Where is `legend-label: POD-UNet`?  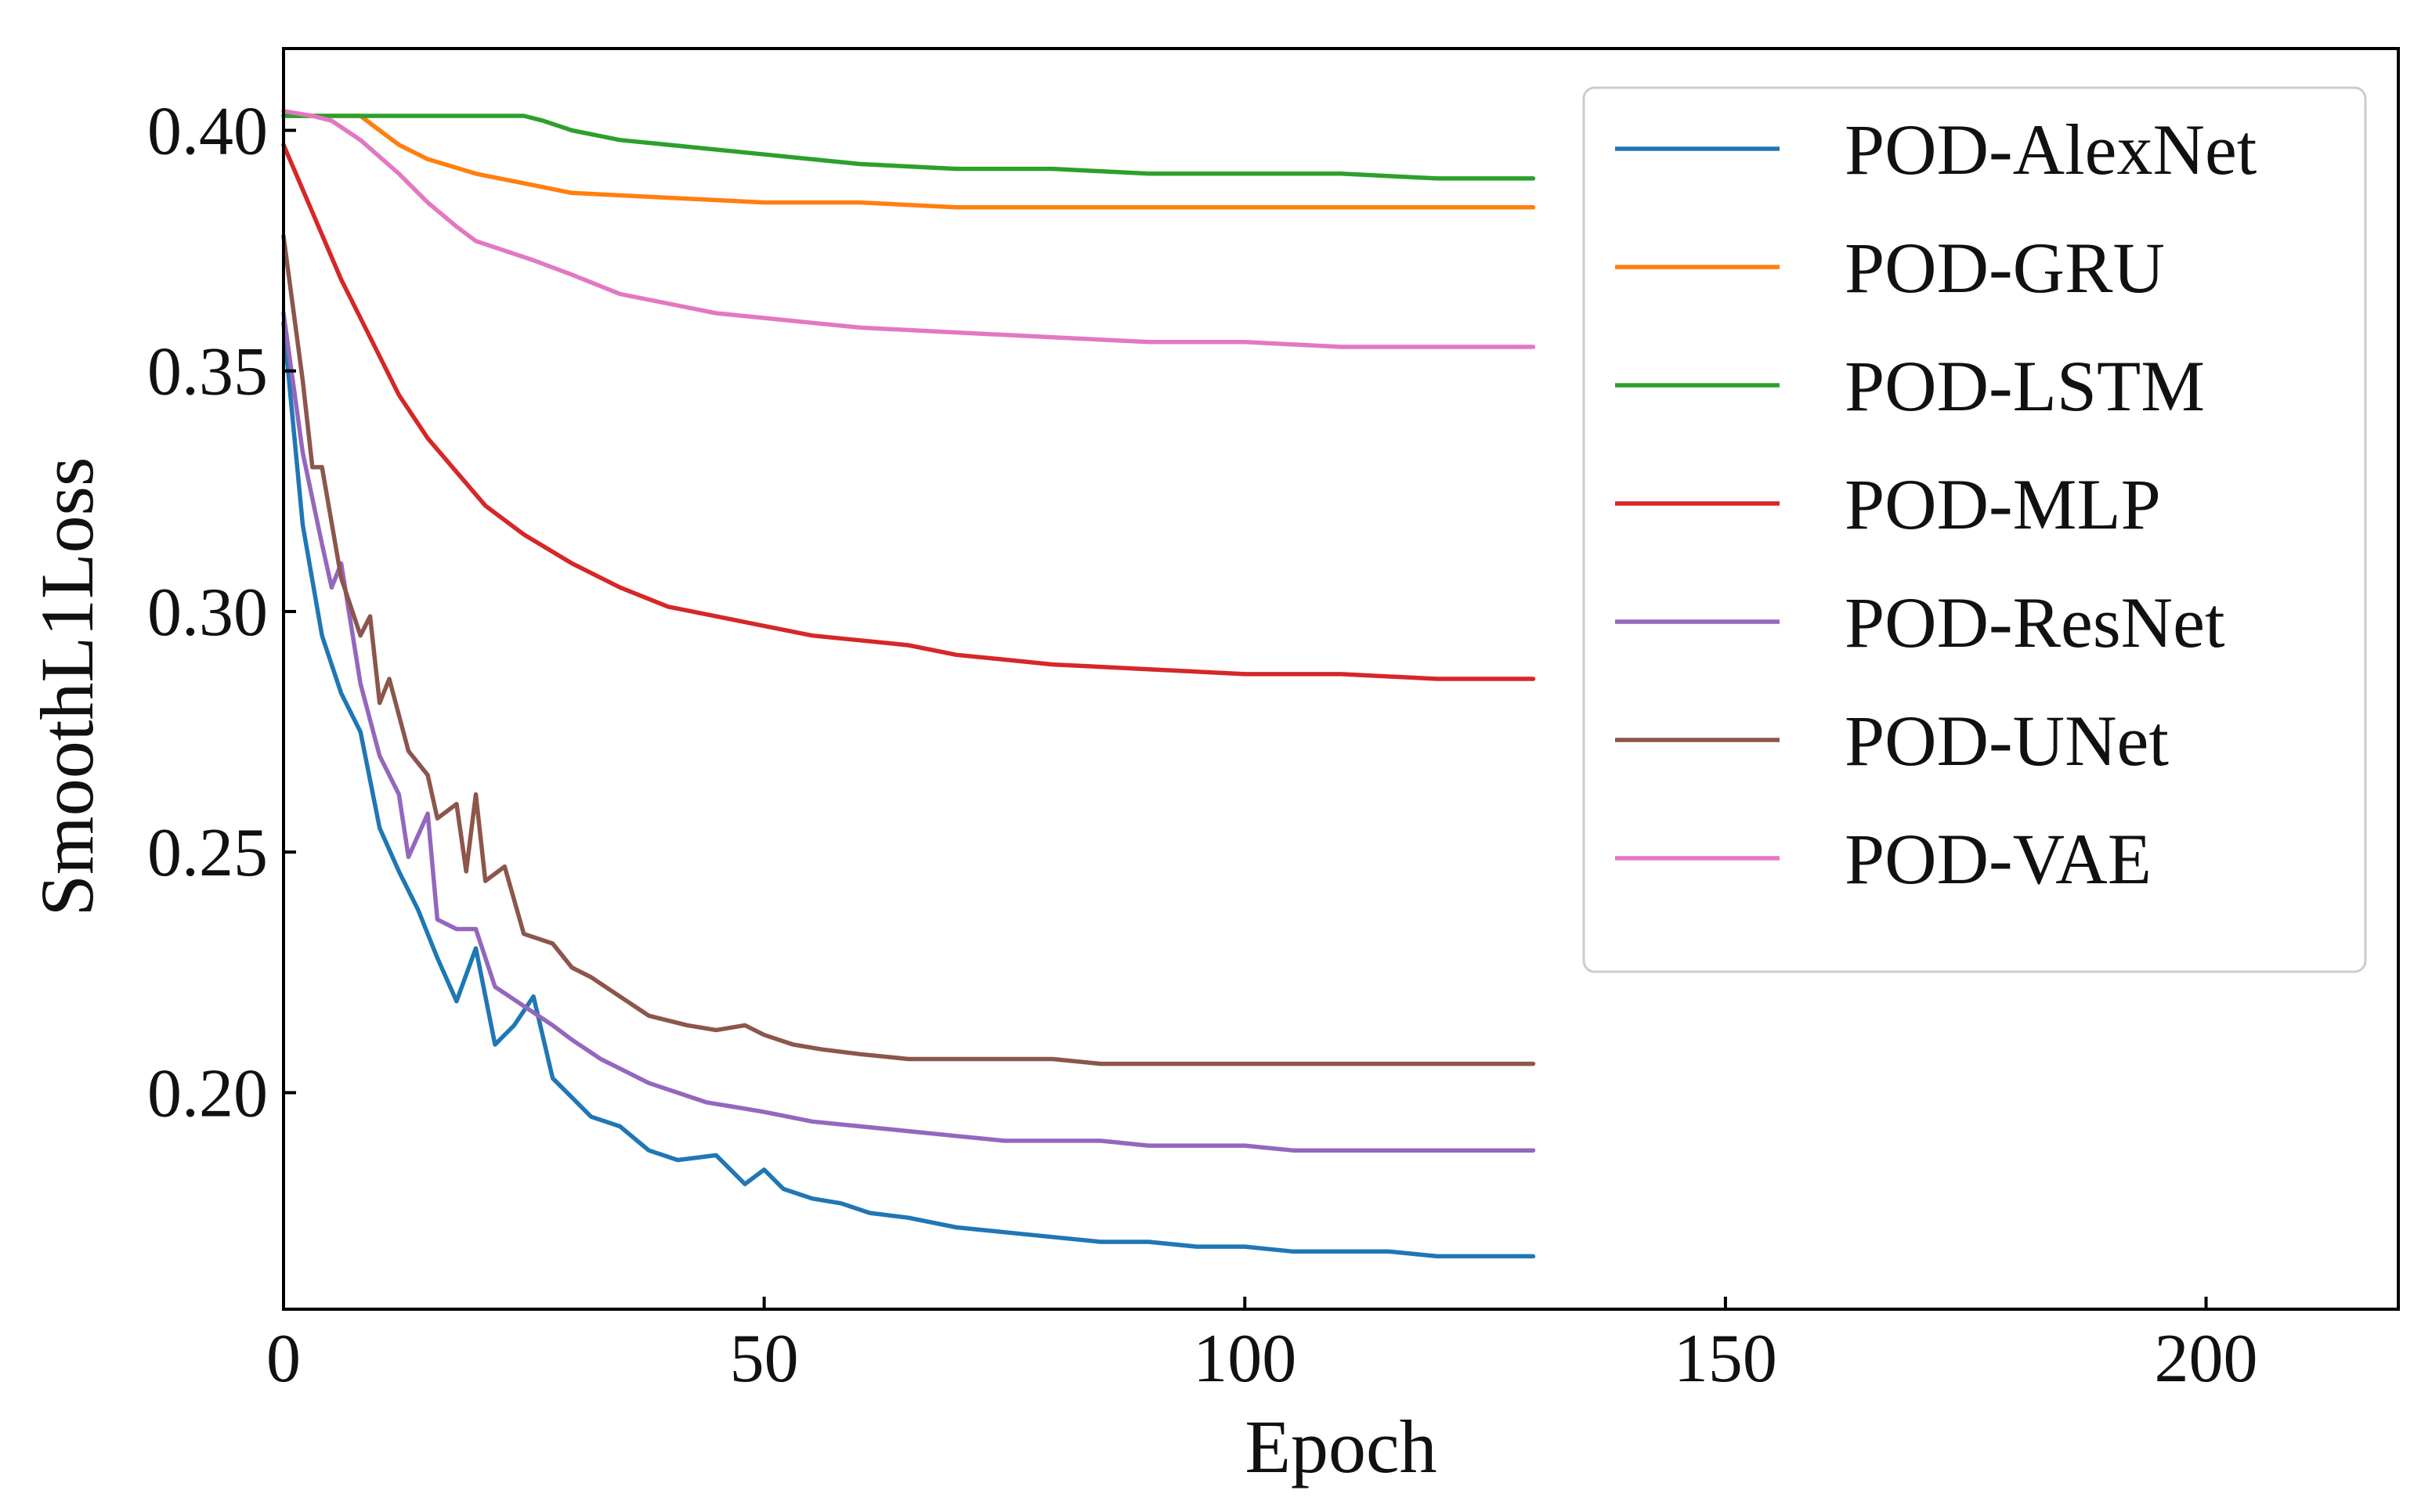 legend-label: POD-UNet is located at coordinates (2007, 741).